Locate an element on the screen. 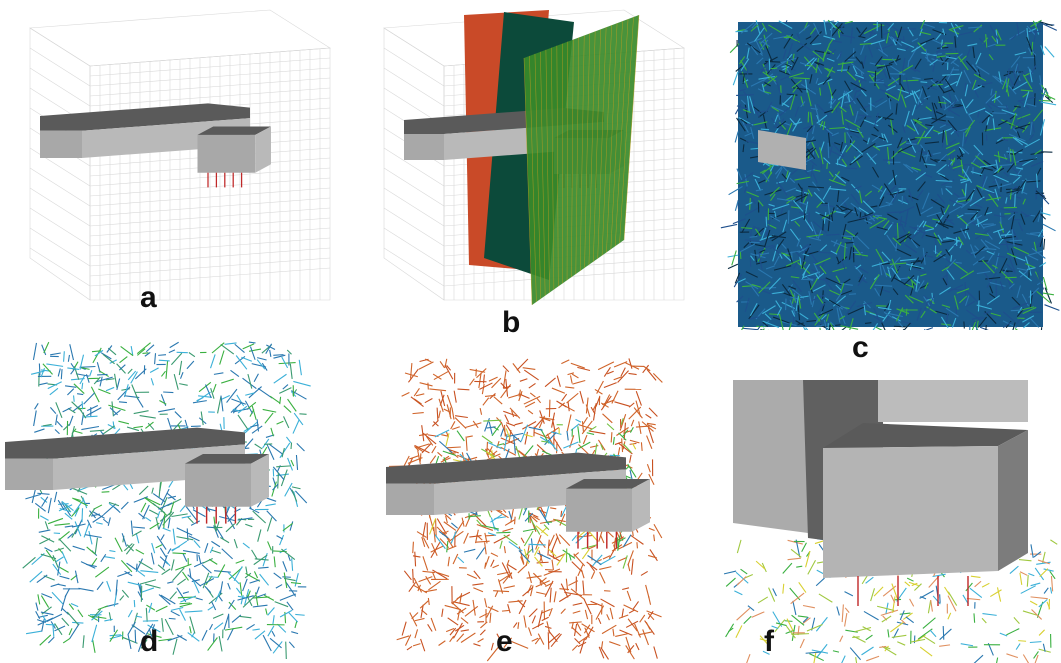 The height and width of the screenshot is (663, 1061). panel-f-graphic is located at coordinates (890, 521).